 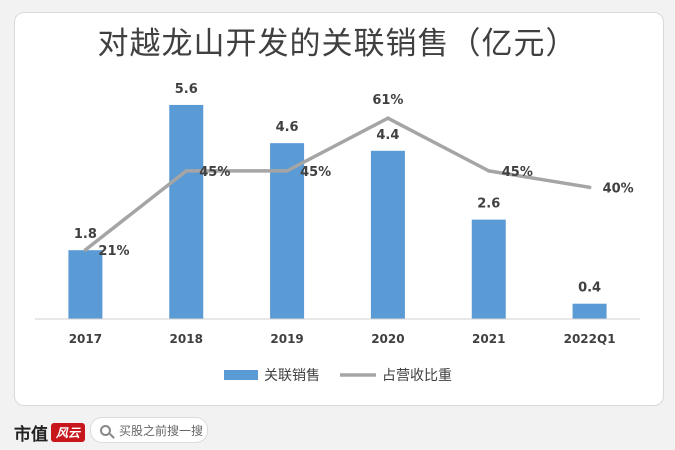 What do you see at coordinates (85, 339) in the screenshot?
I see `x-tick-label: 2017` at bounding box center [85, 339].